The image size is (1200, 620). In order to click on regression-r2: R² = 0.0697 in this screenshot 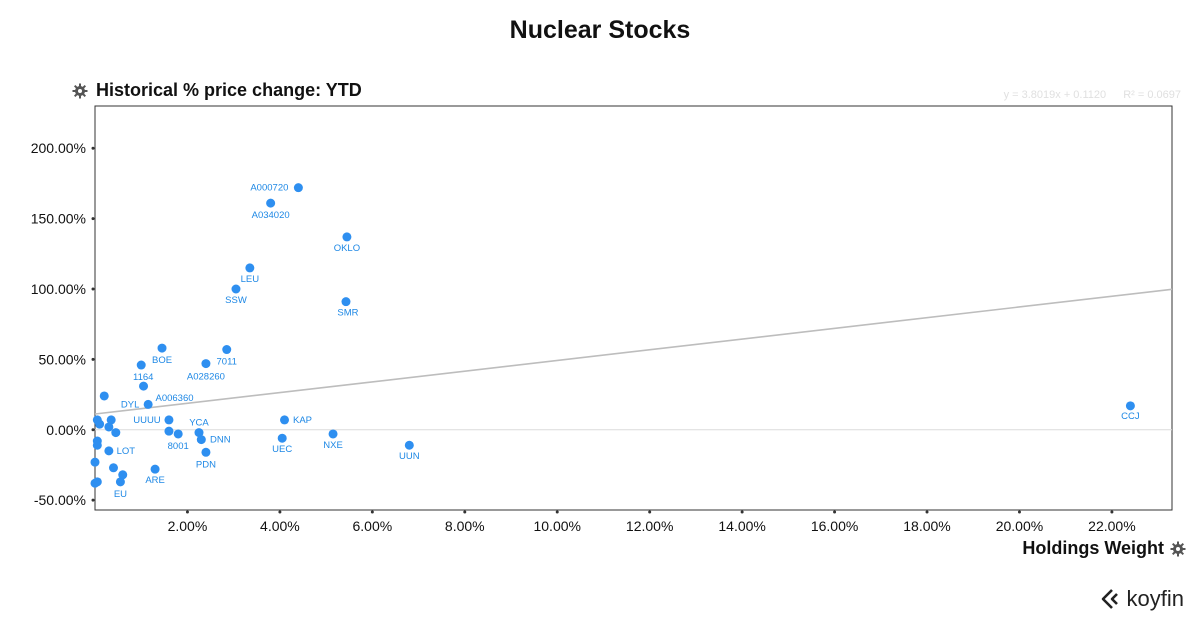, I will do `click(1152, 95)`.